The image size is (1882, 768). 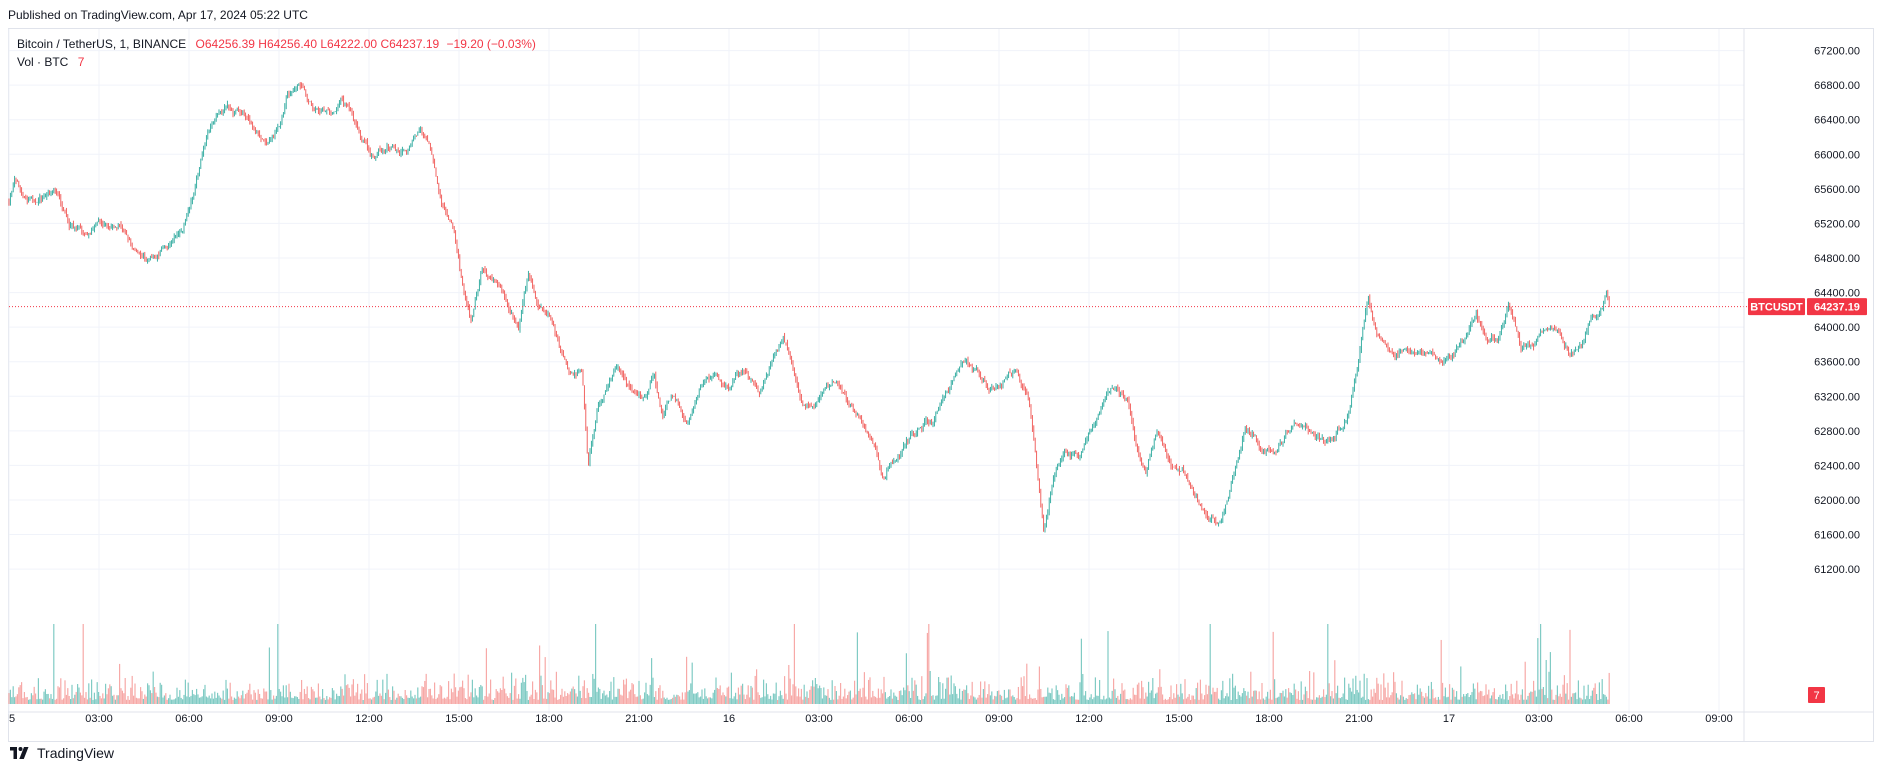 What do you see at coordinates (1837, 501) in the screenshot?
I see `y-tick-label: 62000.00` at bounding box center [1837, 501].